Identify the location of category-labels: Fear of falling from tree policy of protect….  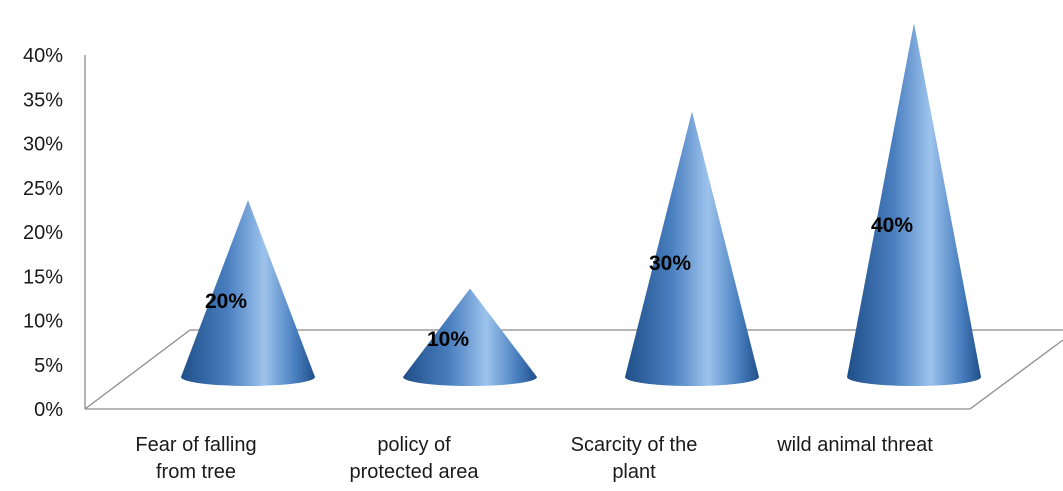
(534, 458).